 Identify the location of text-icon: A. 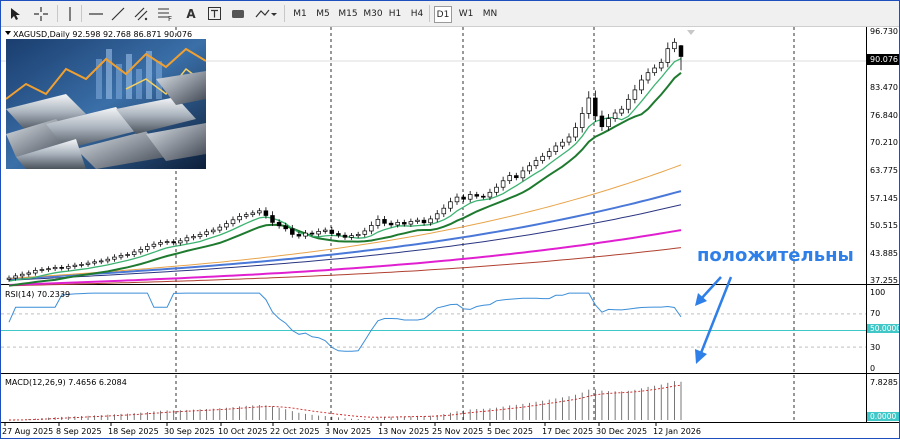
(191, 13).